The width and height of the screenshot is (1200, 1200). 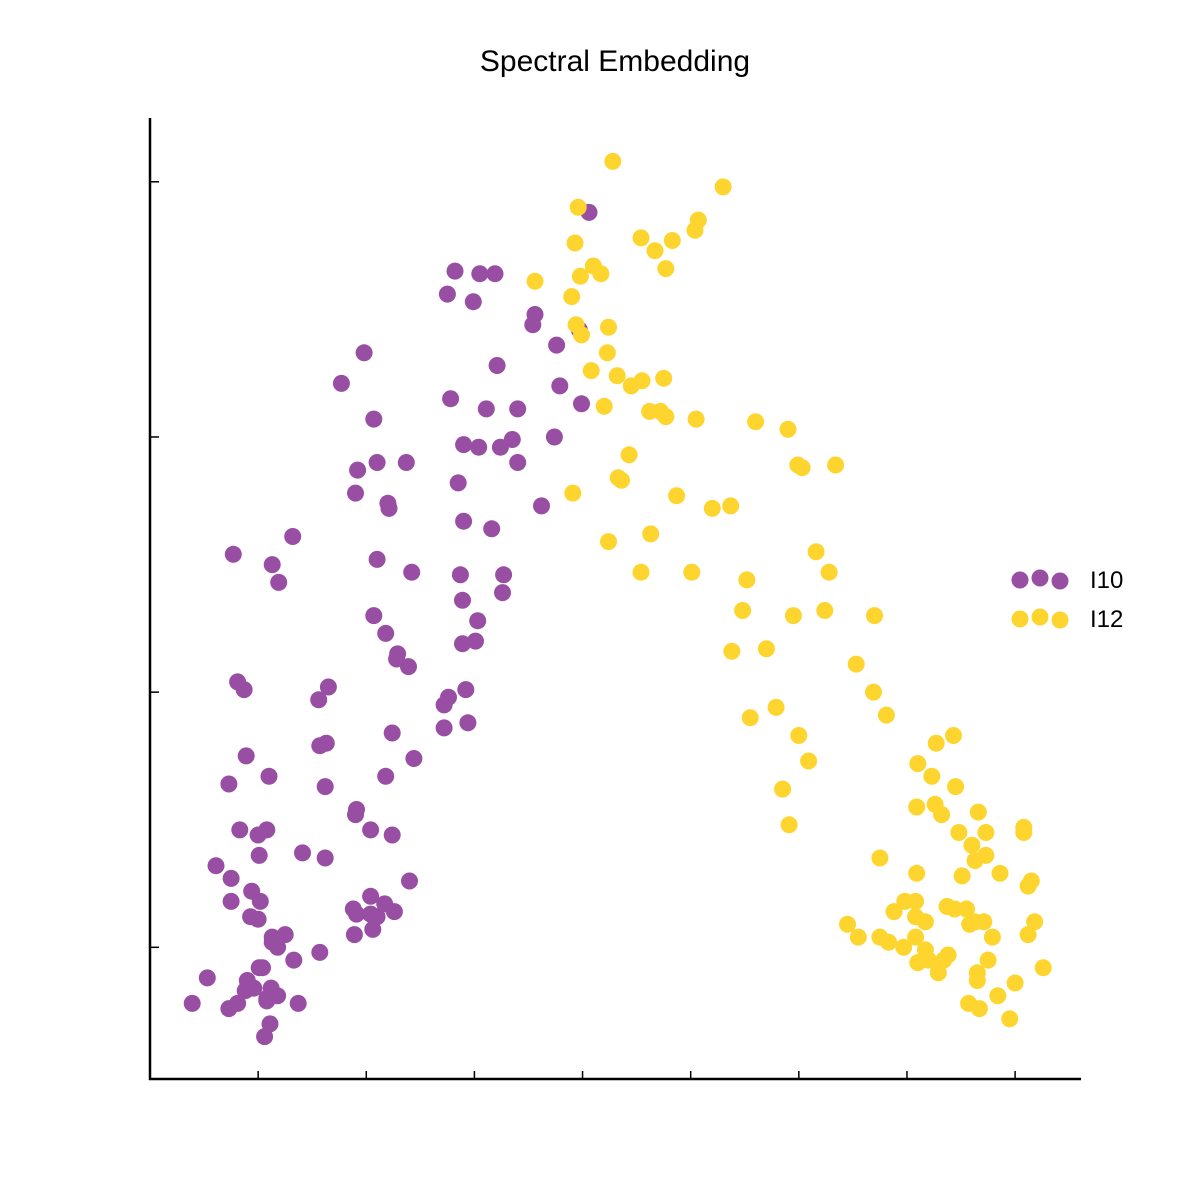 I want to click on legend-entry-i10: I10, so click(x=1067, y=580).